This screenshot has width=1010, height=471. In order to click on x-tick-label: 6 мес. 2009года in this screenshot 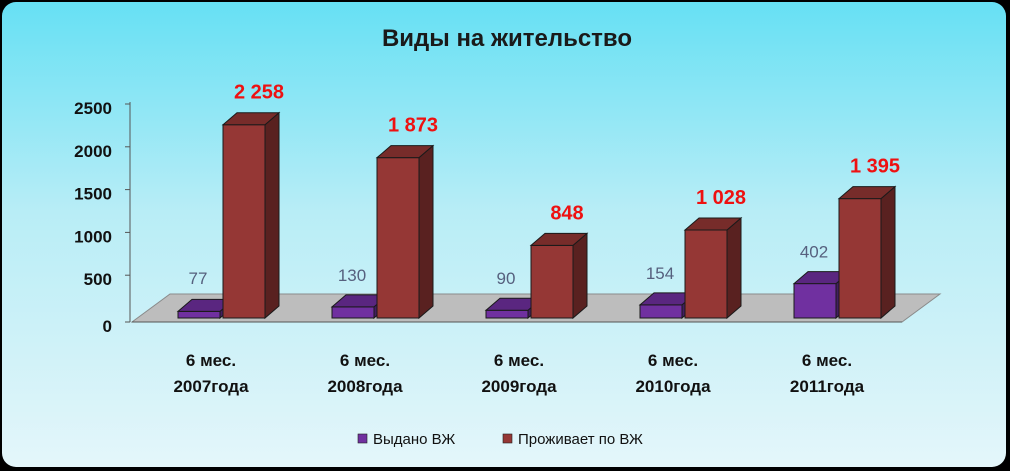, I will do `click(519, 373)`.